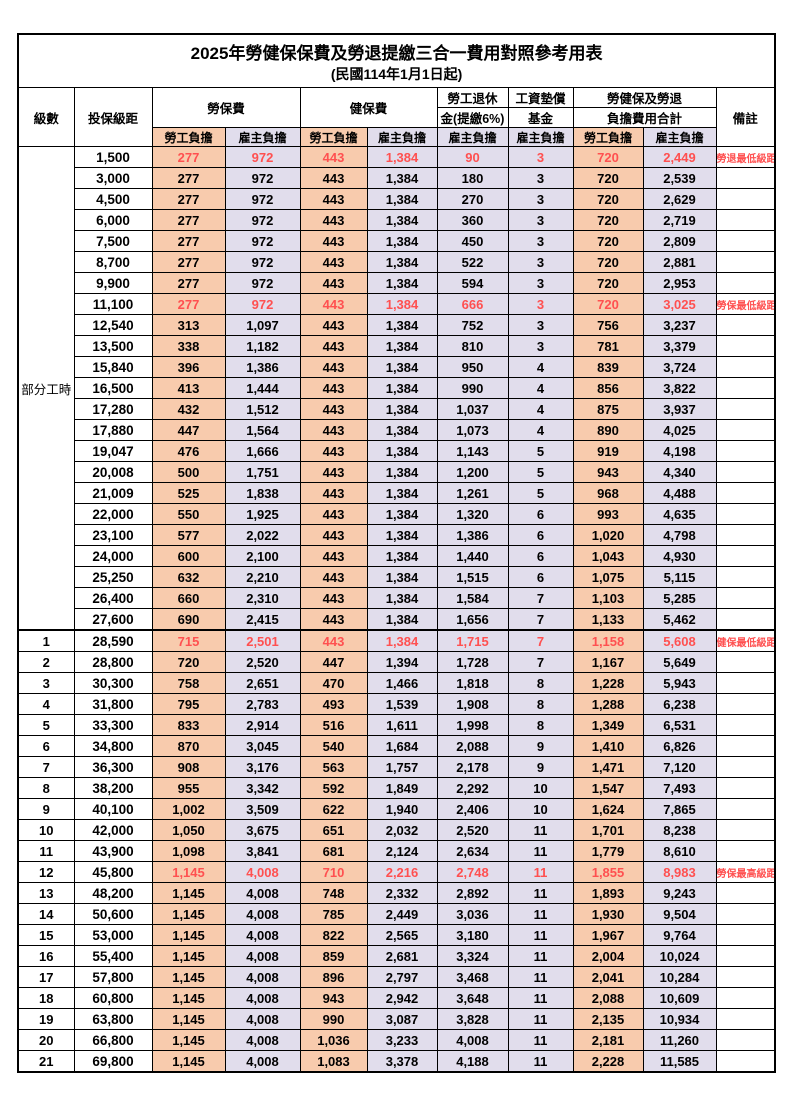 This screenshot has height=1120, width=791. Describe the element at coordinates (679, 767) in the screenshot. I see `value-cell: 7,120` at that location.